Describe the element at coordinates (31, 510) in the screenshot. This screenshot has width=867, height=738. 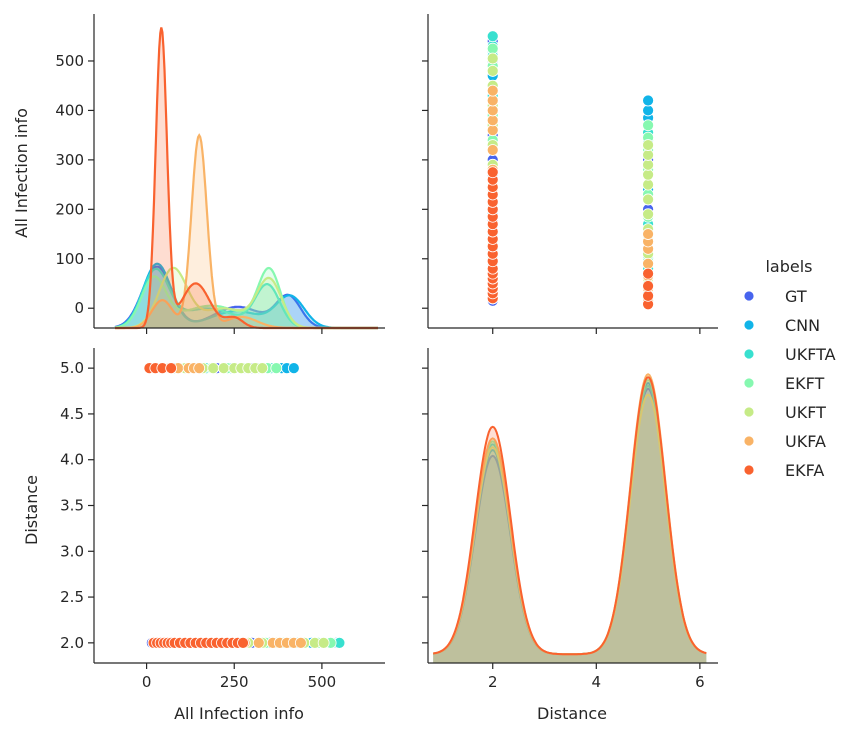
I see `y-axis-label-bottom: Distance` at that location.